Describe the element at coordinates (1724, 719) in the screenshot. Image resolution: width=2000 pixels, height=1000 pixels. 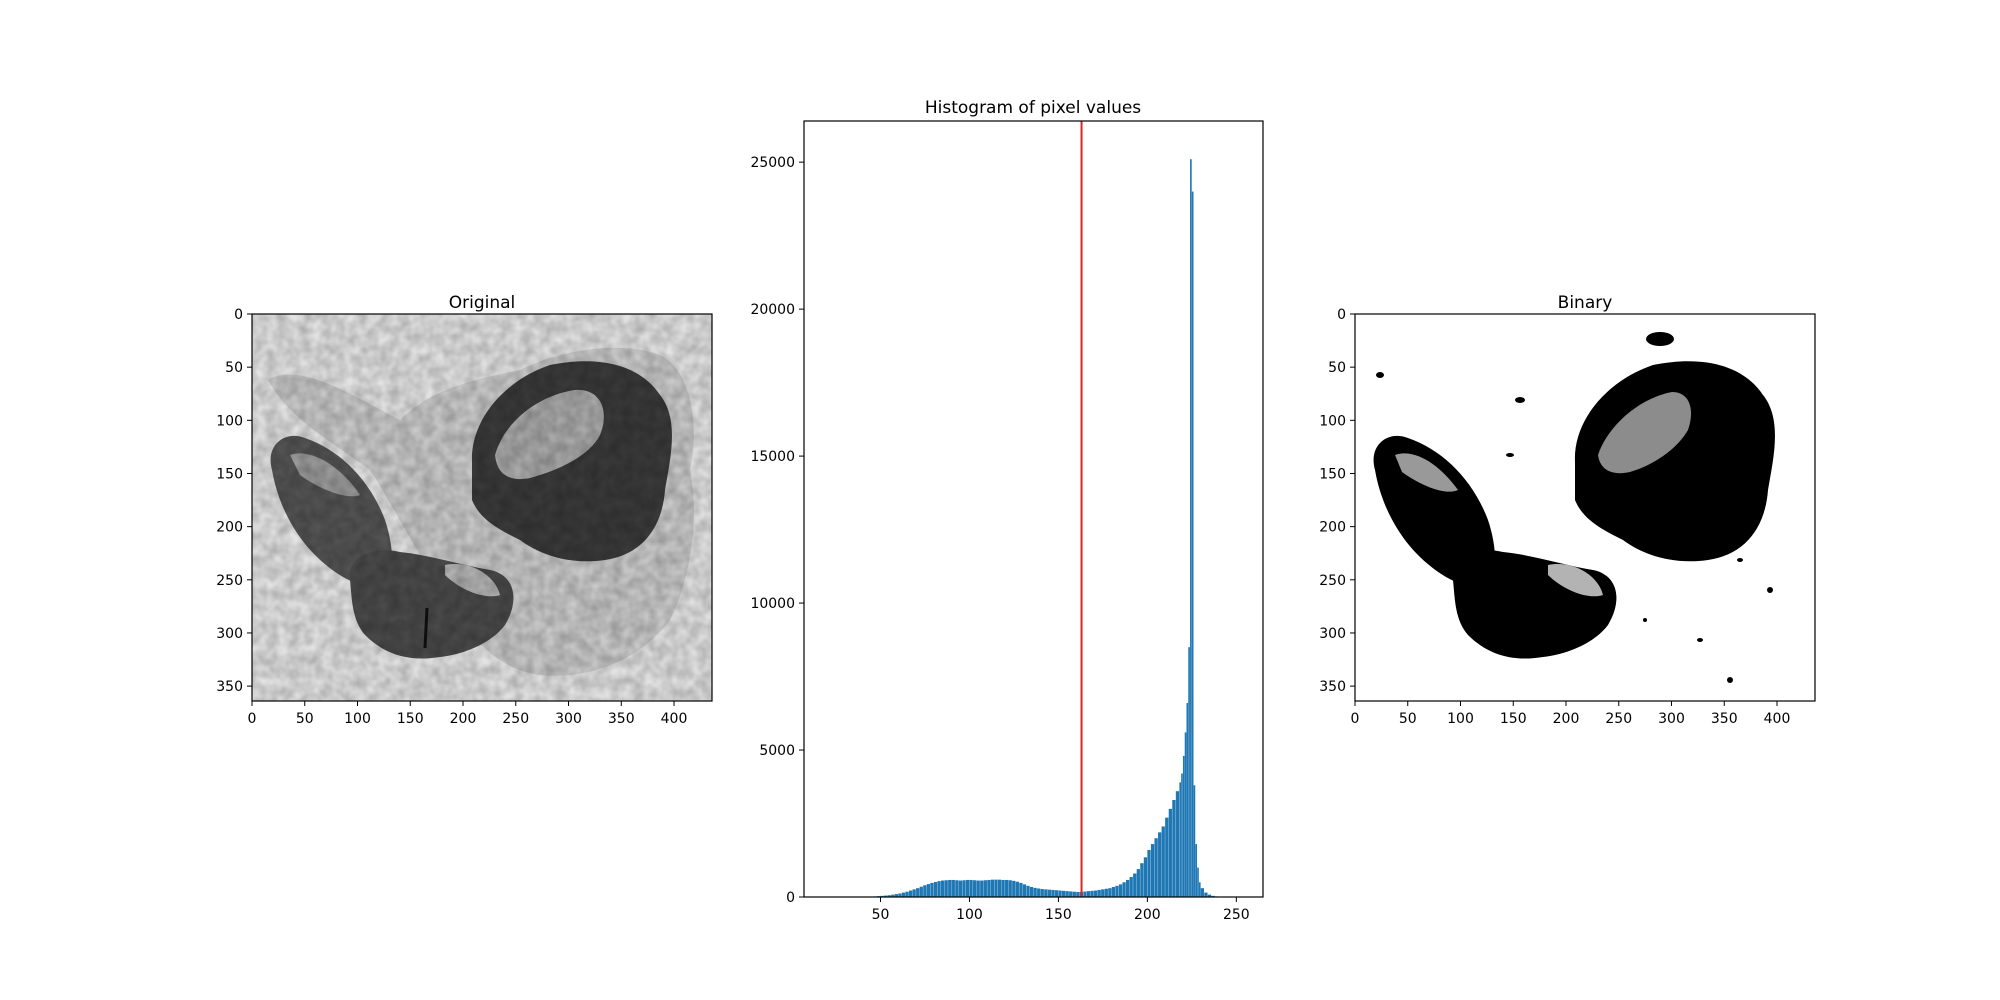
I see `binary-xtick-label: 350` at that location.